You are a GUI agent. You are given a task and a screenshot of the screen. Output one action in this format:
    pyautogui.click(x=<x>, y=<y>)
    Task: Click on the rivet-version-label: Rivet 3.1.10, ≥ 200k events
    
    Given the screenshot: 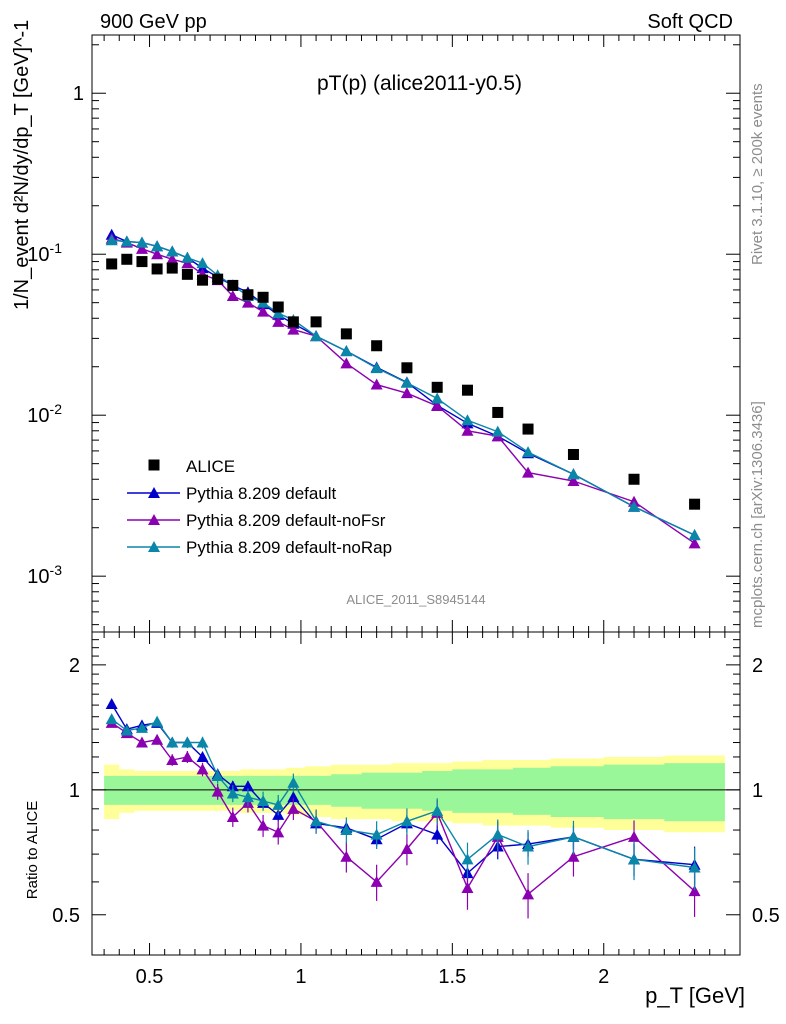 What is the action you would take?
    pyautogui.click(x=757, y=174)
    